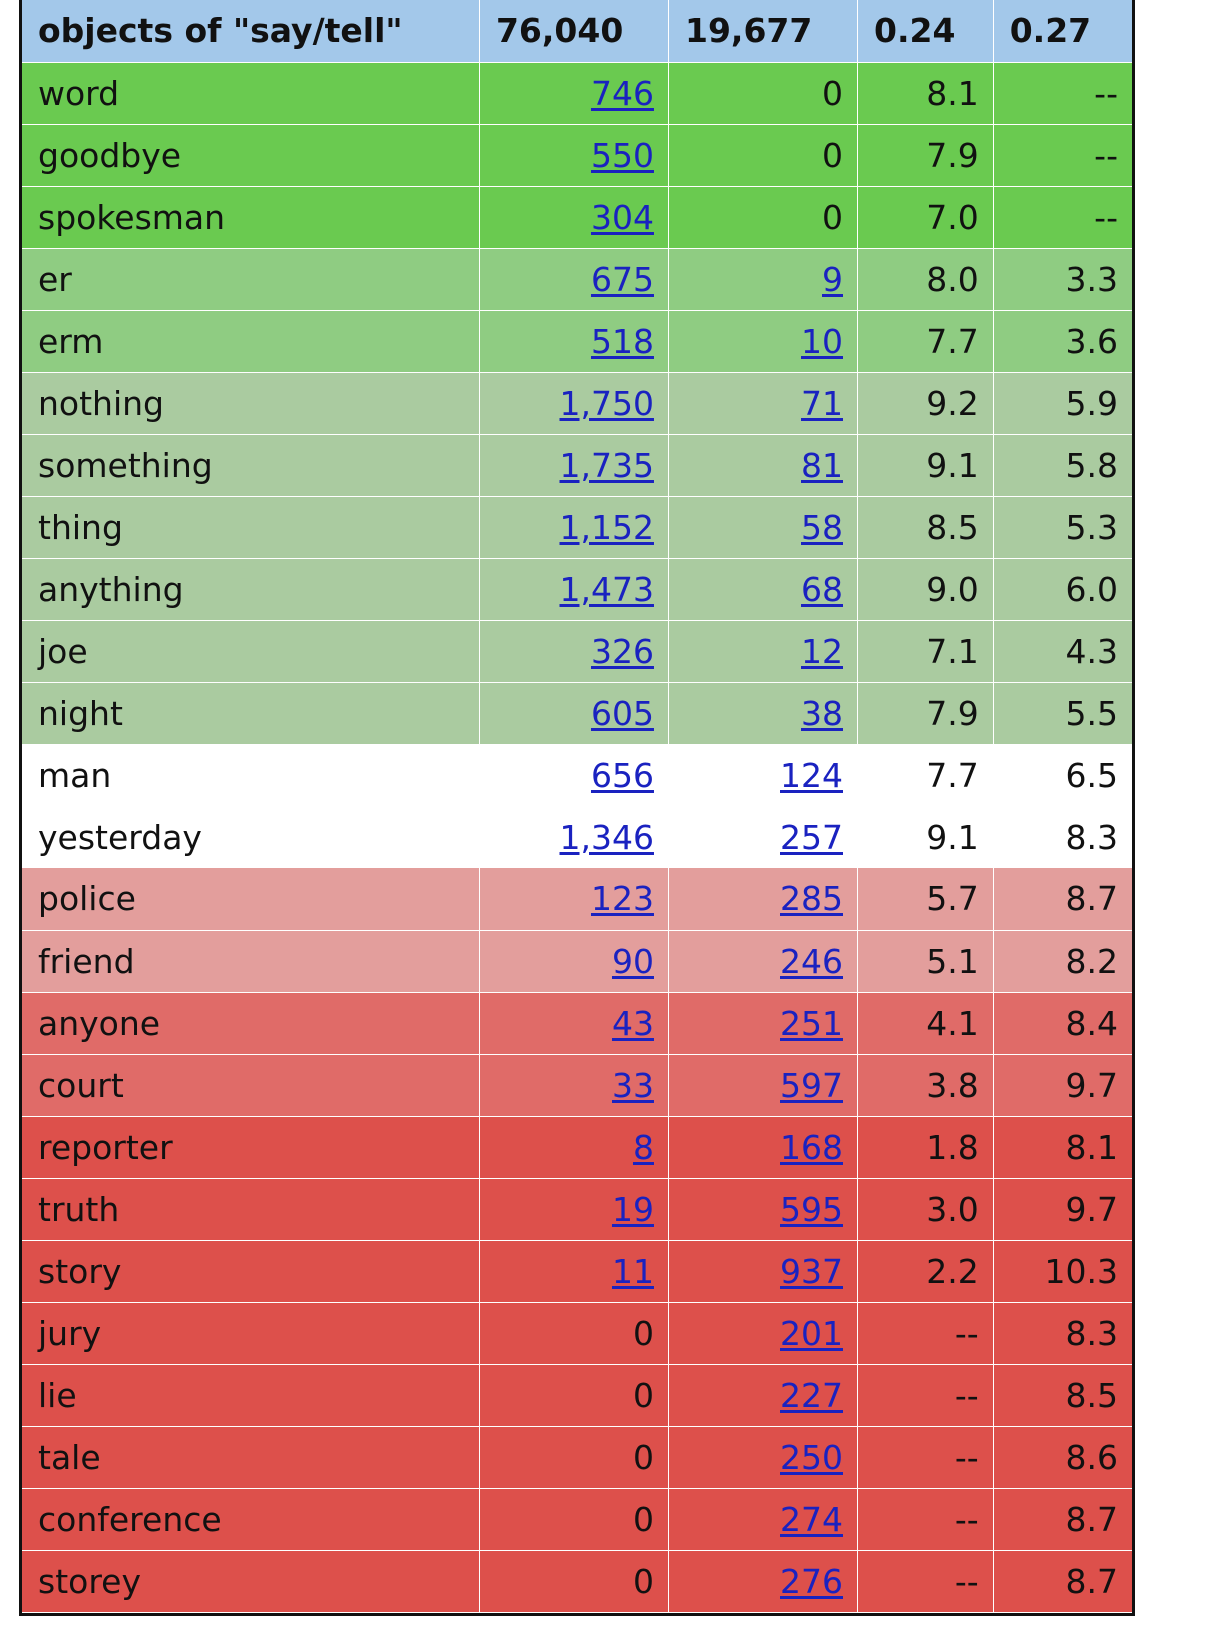 The image size is (1216, 1640). What do you see at coordinates (811, 961) in the screenshot?
I see `row-count-2-link: 246` at bounding box center [811, 961].